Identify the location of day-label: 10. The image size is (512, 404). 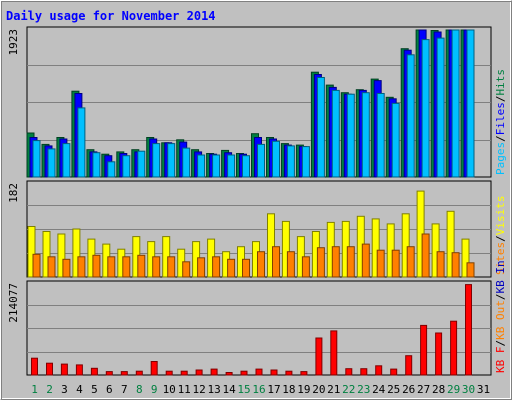
(169, 389).